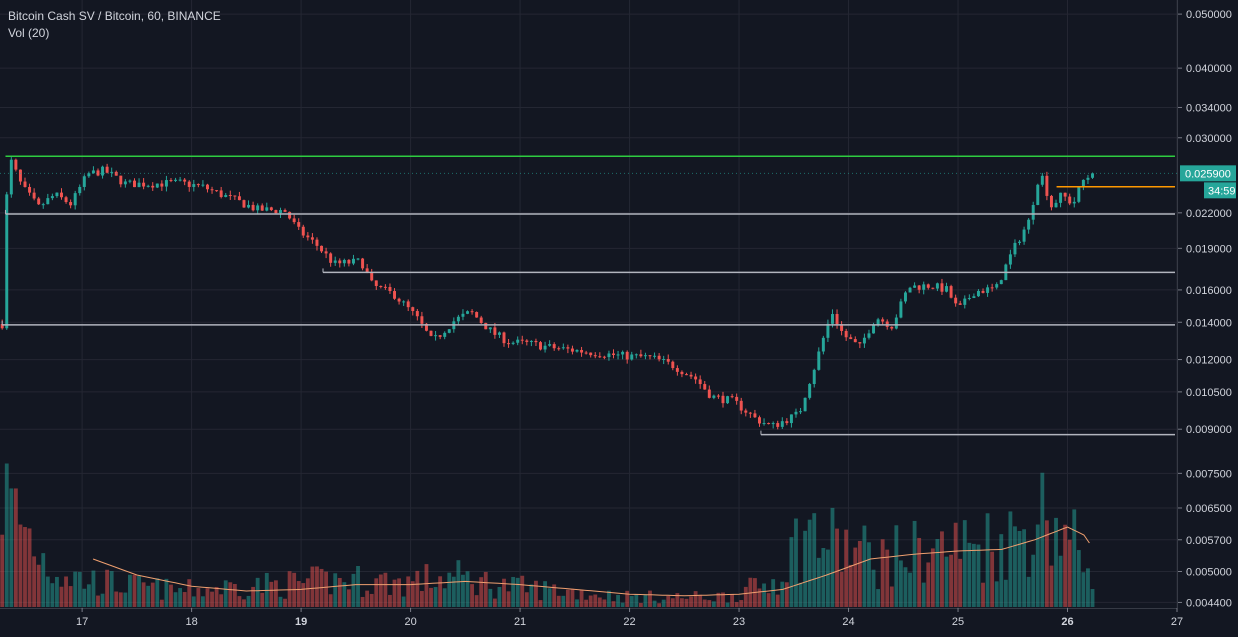 The width and height of the screenshot is (1238, 637). I want to click on y-tick-label: 0.006500, so click(1209, 509).